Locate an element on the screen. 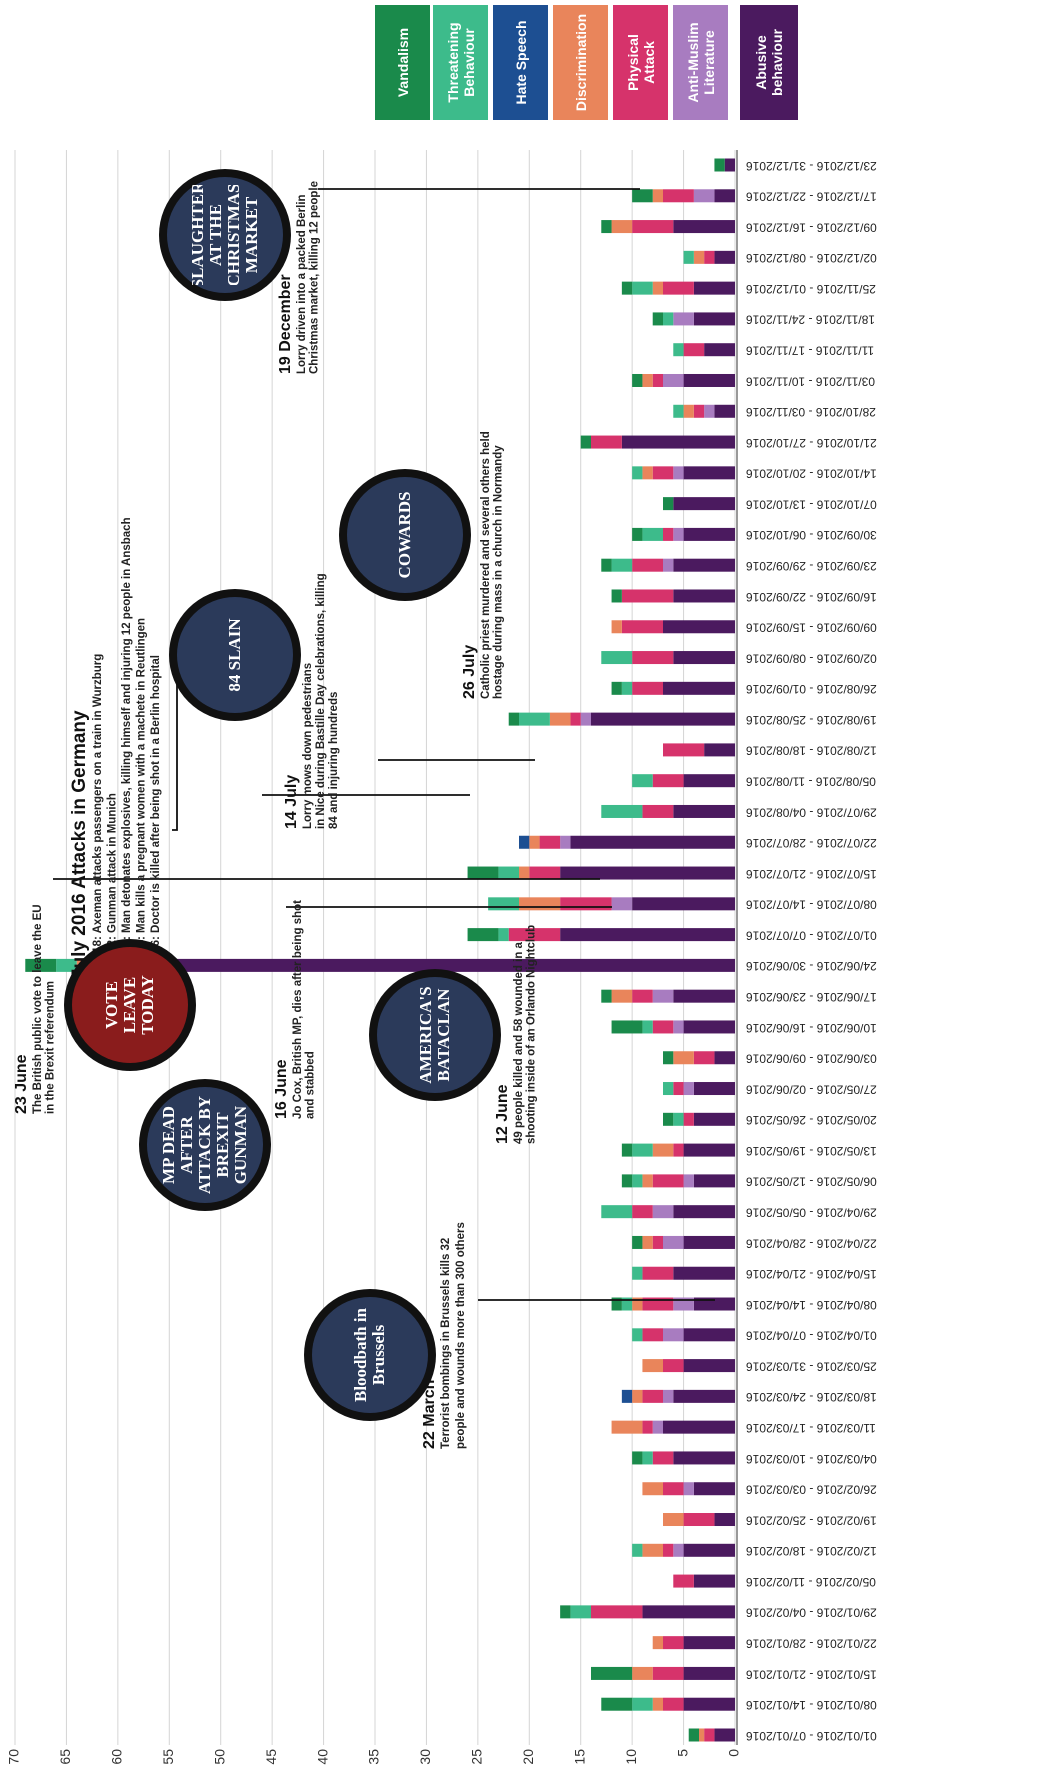  y-tick-label: 45 is located at coordinates (271, 1757).